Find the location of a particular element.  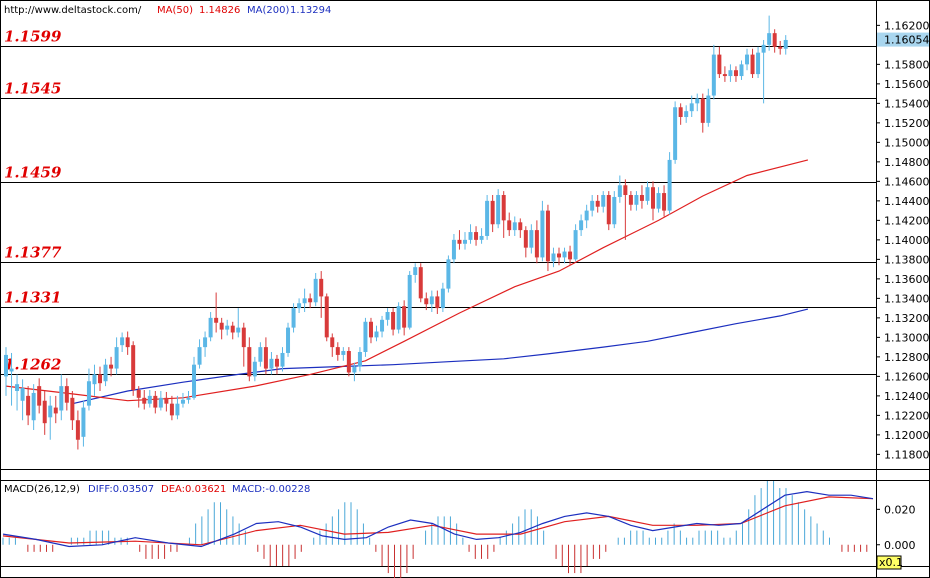

price-tick-label: 1.15400 is located at coordinates (907, 103).